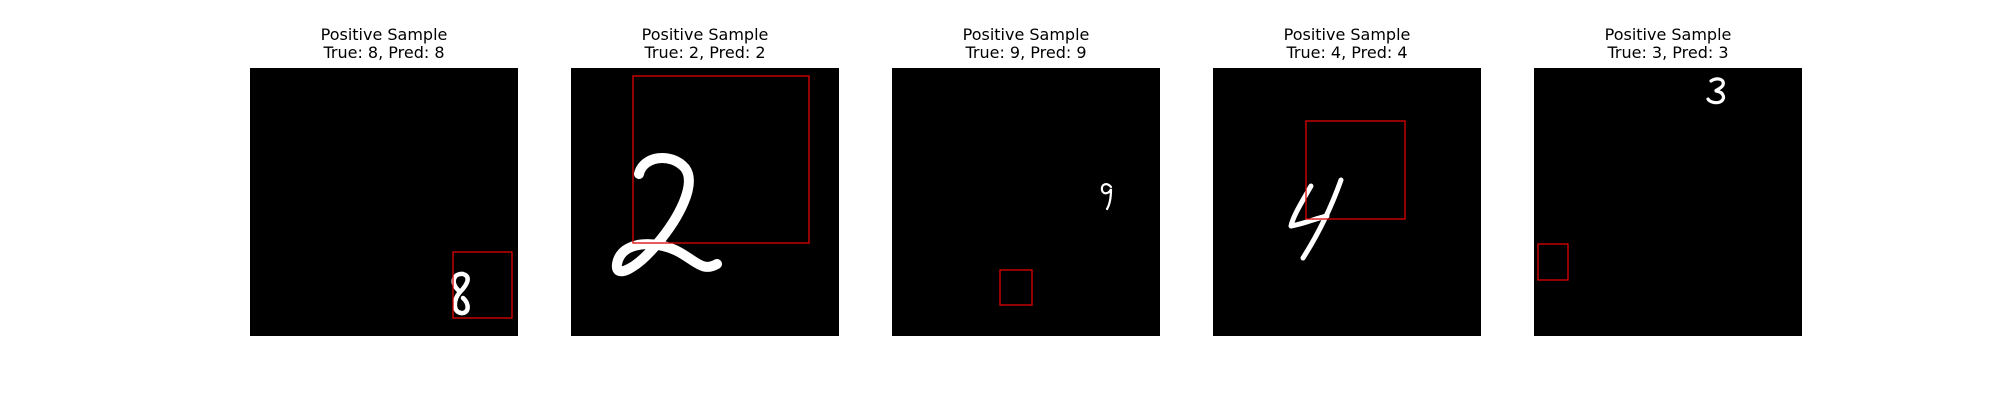  What do you see at coordinates (1026, 52) in the screenshot?
I see `panel-subtitle-line: True: 9, Pred: 9` at bounding box center [1026, 52].